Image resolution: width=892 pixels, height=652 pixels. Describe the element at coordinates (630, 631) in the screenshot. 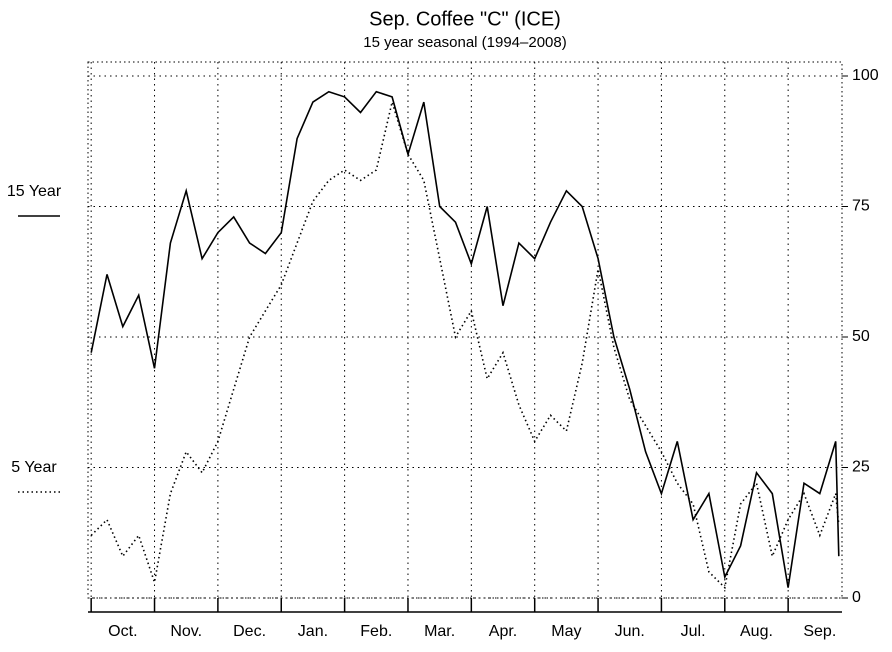

I see `x-tick-label: Jun.` at that location.